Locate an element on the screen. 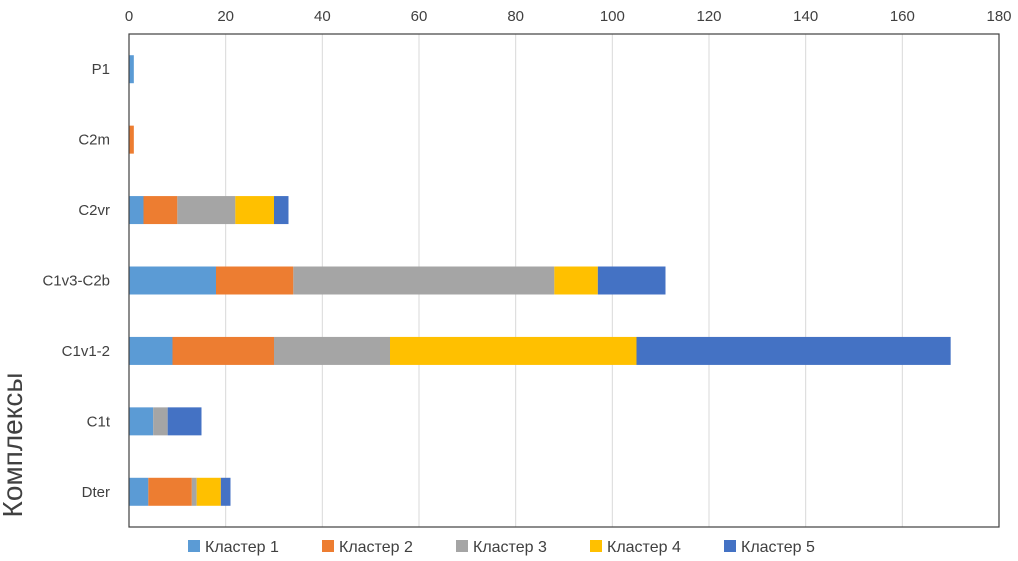  x-tick-label: 80 is located at coordinates (515, 16).